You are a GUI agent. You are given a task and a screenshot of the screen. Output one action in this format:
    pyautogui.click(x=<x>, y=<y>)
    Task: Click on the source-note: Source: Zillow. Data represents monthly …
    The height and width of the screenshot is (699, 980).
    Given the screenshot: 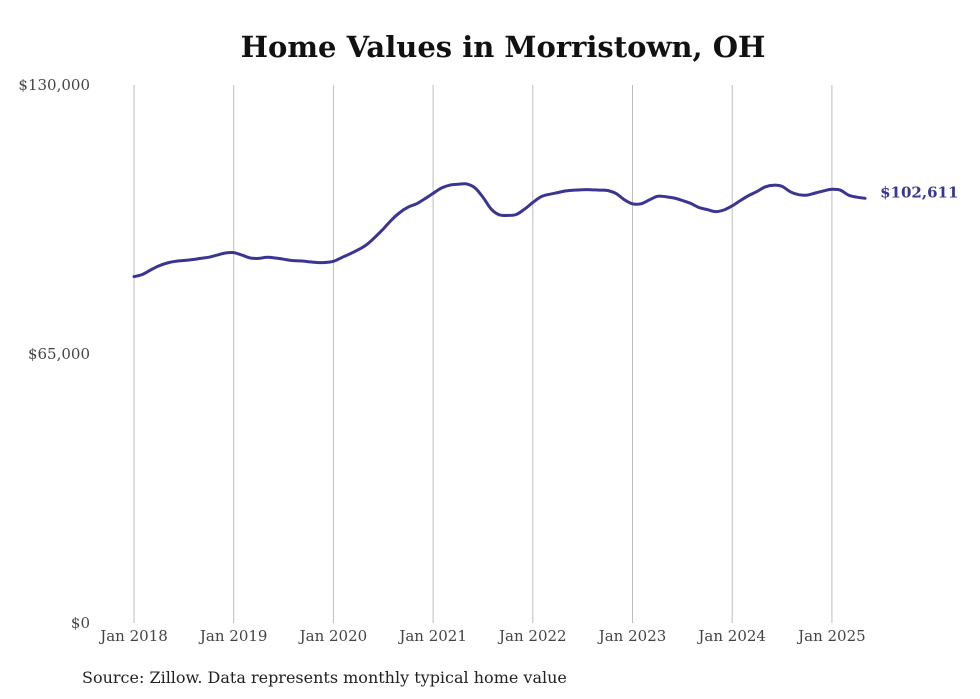 What is the action you would take?
    pyautogui.click(x=324, y=677)
    